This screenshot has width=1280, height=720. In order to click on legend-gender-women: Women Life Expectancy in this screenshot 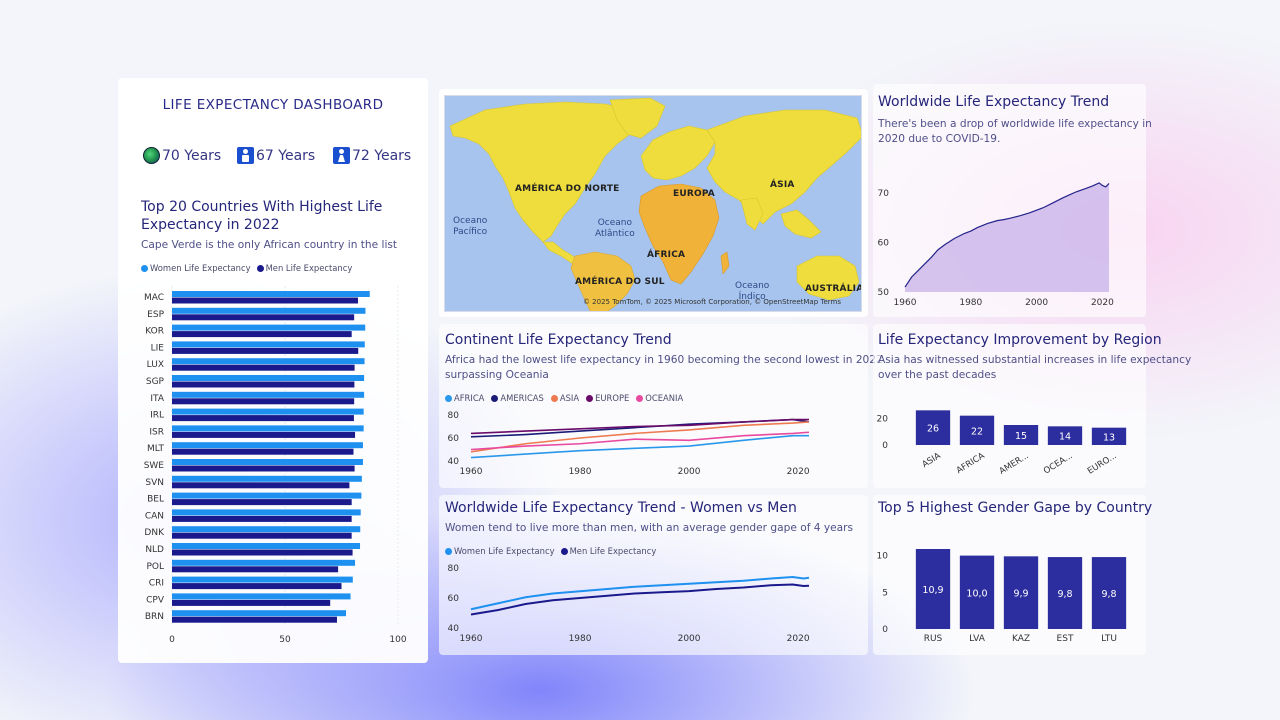, I will do `click(500, 551)`.